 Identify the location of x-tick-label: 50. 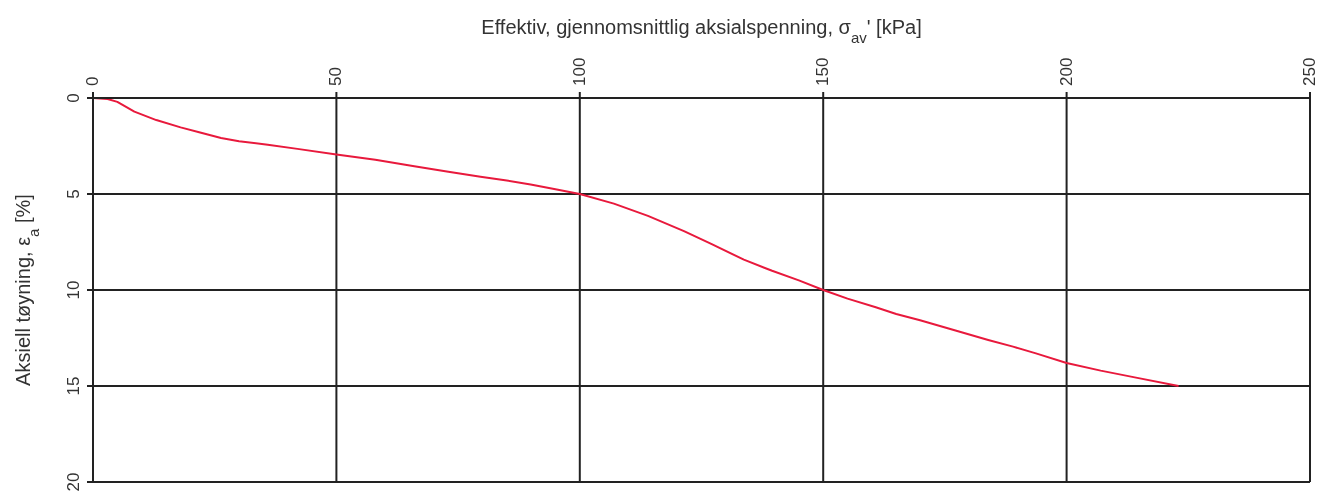
(336, 76).